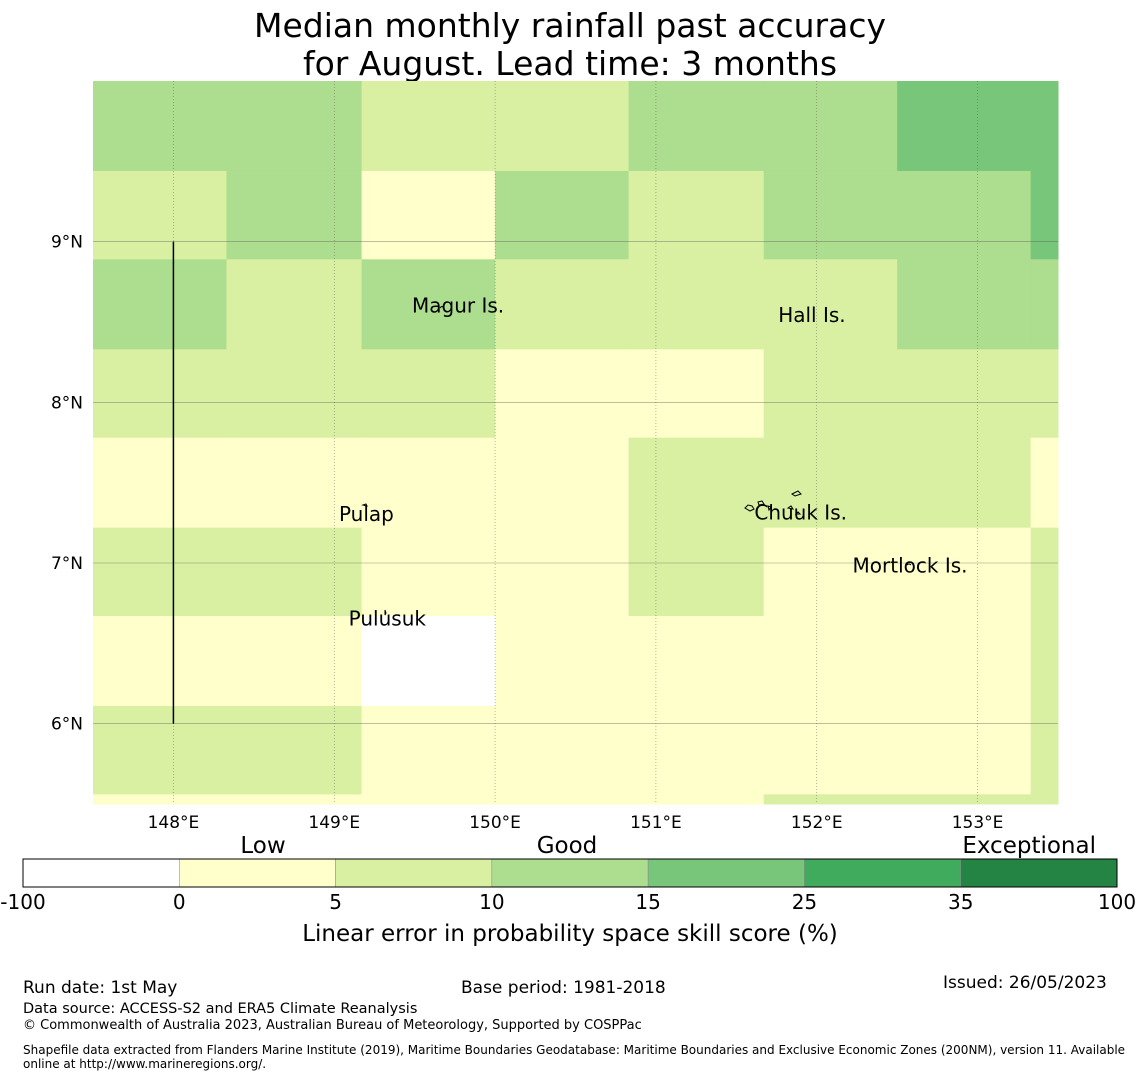 The width and height of the screenshot is (1140, 1080). I want to click on place-label: Magur Is., so click(458, 305).